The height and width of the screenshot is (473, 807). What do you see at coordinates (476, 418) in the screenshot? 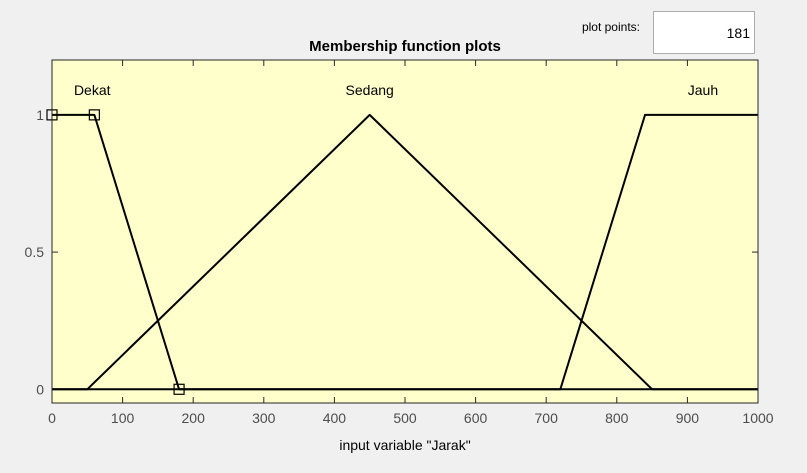
I see `x-tick-label: 600` at bounding box center [476, 418].